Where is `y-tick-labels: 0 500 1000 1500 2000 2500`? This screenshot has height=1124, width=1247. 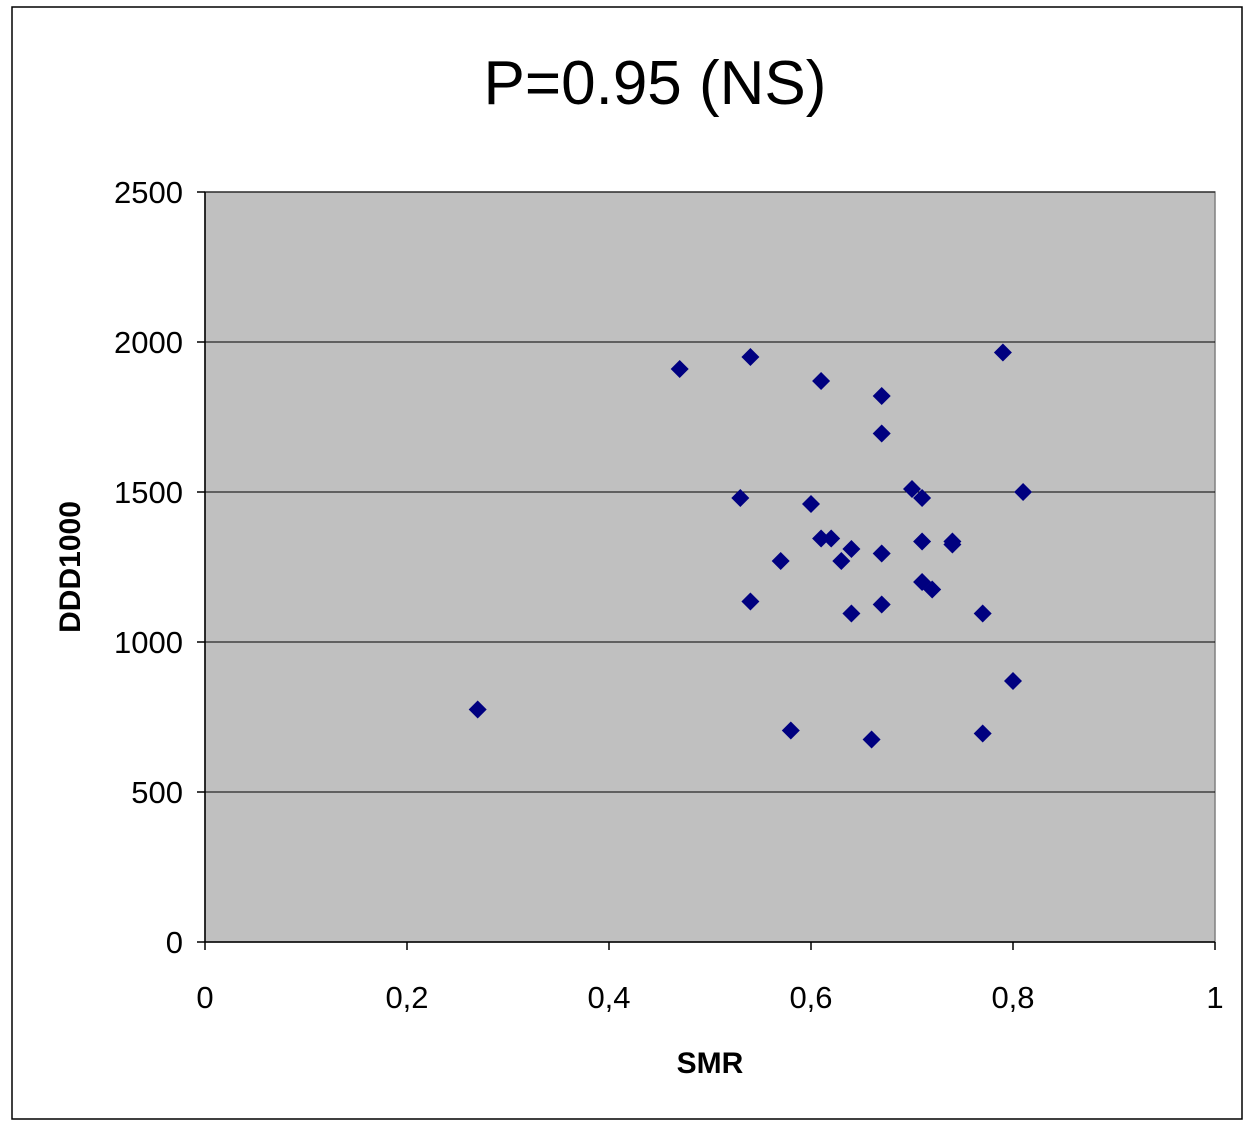
y-tick-labels: 0 500 1000 1500 2000 2500 is located at coordinates (148, 567).